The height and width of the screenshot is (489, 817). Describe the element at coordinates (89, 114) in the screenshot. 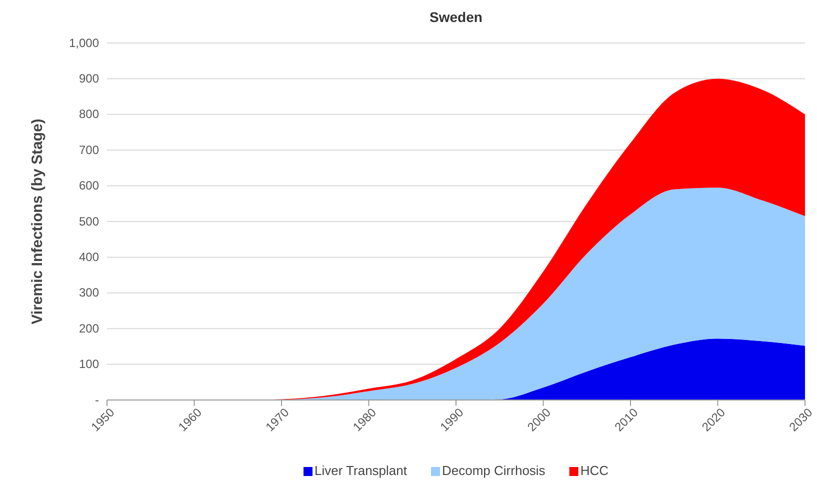

I see `y-tick-label: 800` at that location.